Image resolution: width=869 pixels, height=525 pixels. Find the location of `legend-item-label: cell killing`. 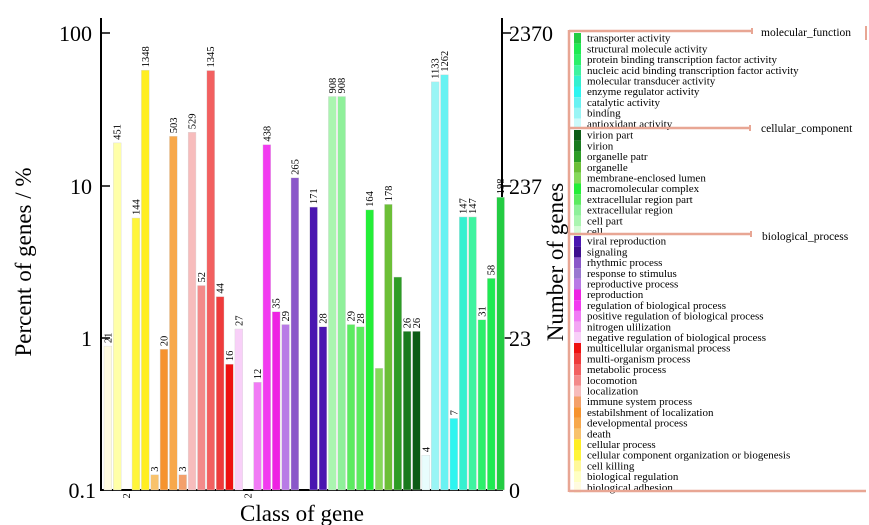

legend-item-label: cell killing is located at coordinates (611, 466).